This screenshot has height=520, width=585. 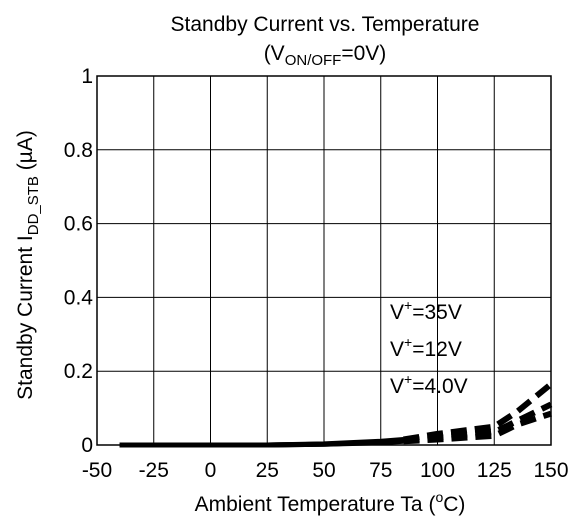 What do you see at coordinates (78, 224) in the screenshot?
I see `y-tick-label: 0.6` at bounding box center [78, 224].